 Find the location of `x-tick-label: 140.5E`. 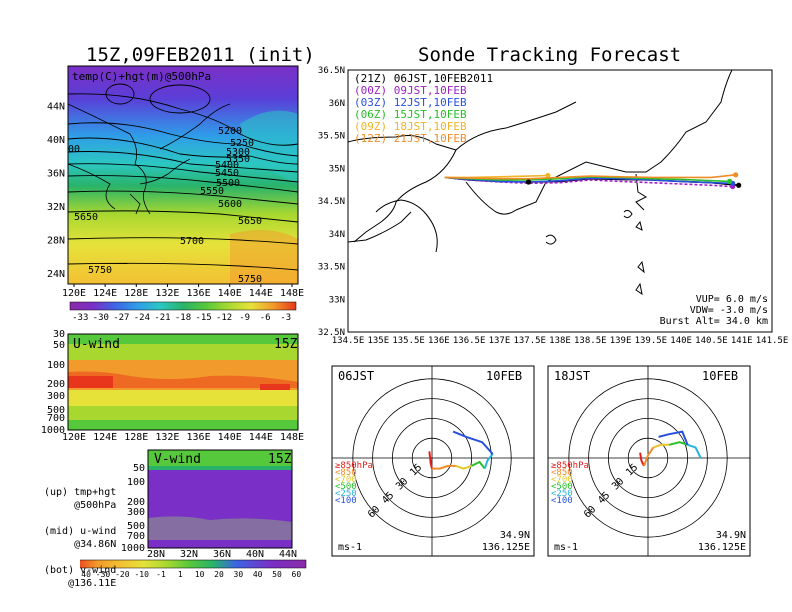

x-tick-label: 140.5E is located at coordinates (711, 341).